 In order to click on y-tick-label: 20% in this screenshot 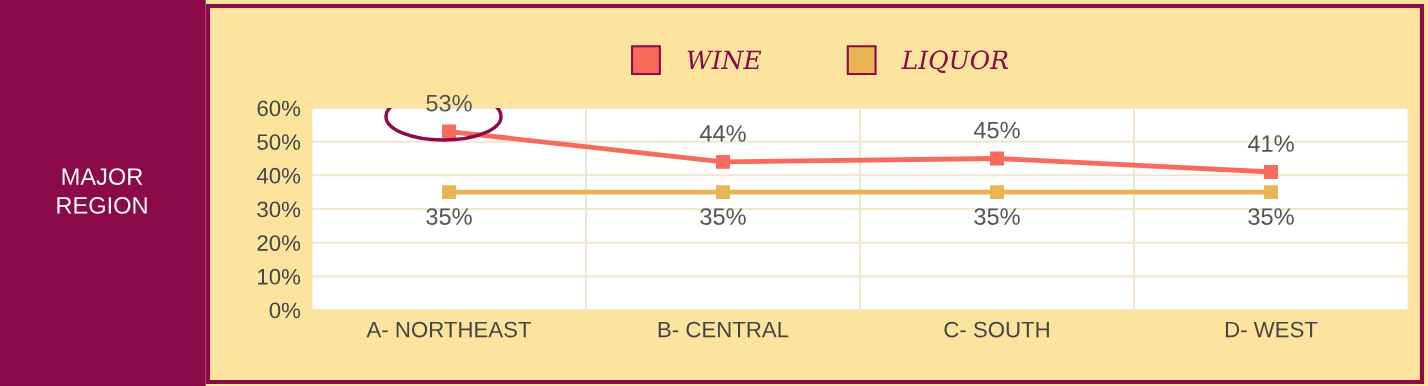, I will do `click(279, 243)`.